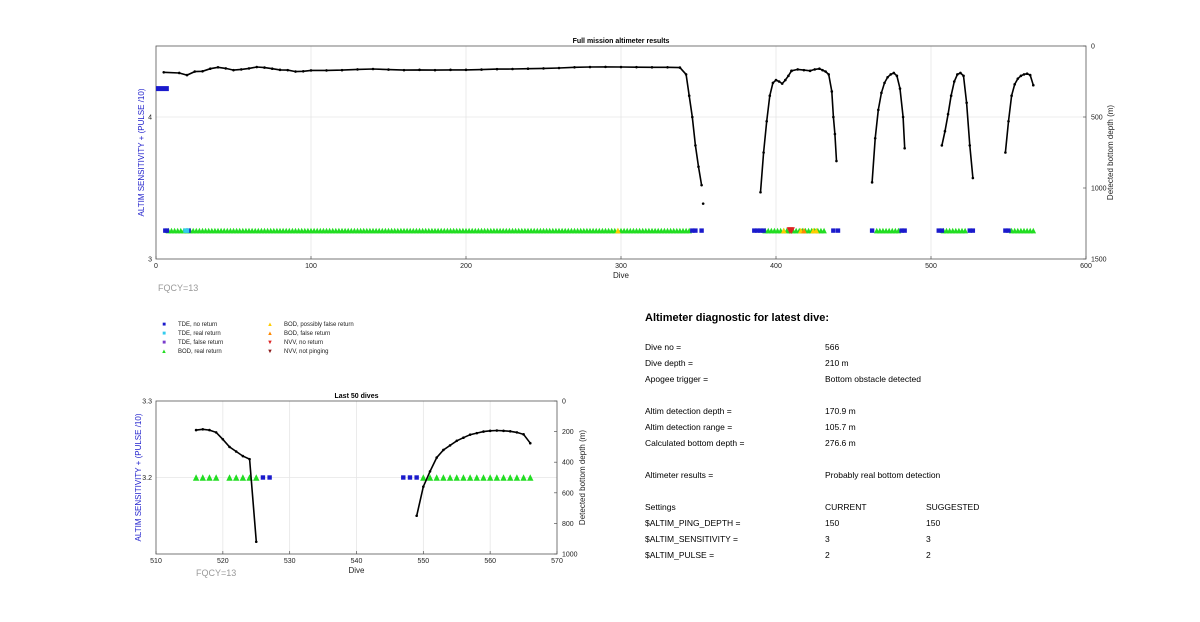  Describe the element at coordinates (156, 561) in the screenshot. I see `x-tick-label: 510` at that location.